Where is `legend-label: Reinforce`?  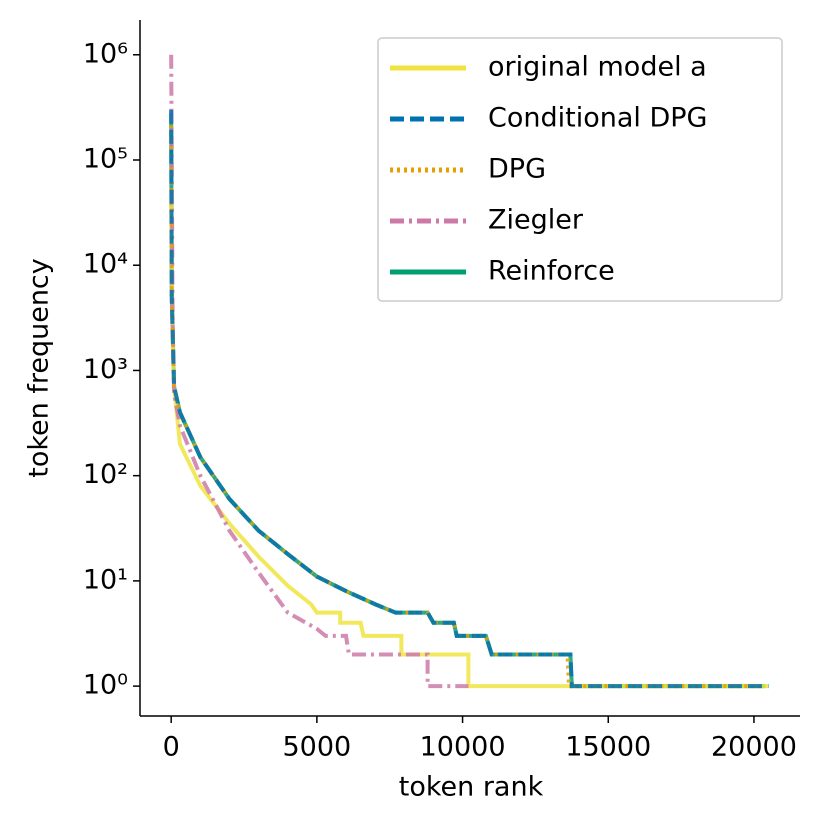
legend-label: Reinforce is located at coordinates (551, 271).